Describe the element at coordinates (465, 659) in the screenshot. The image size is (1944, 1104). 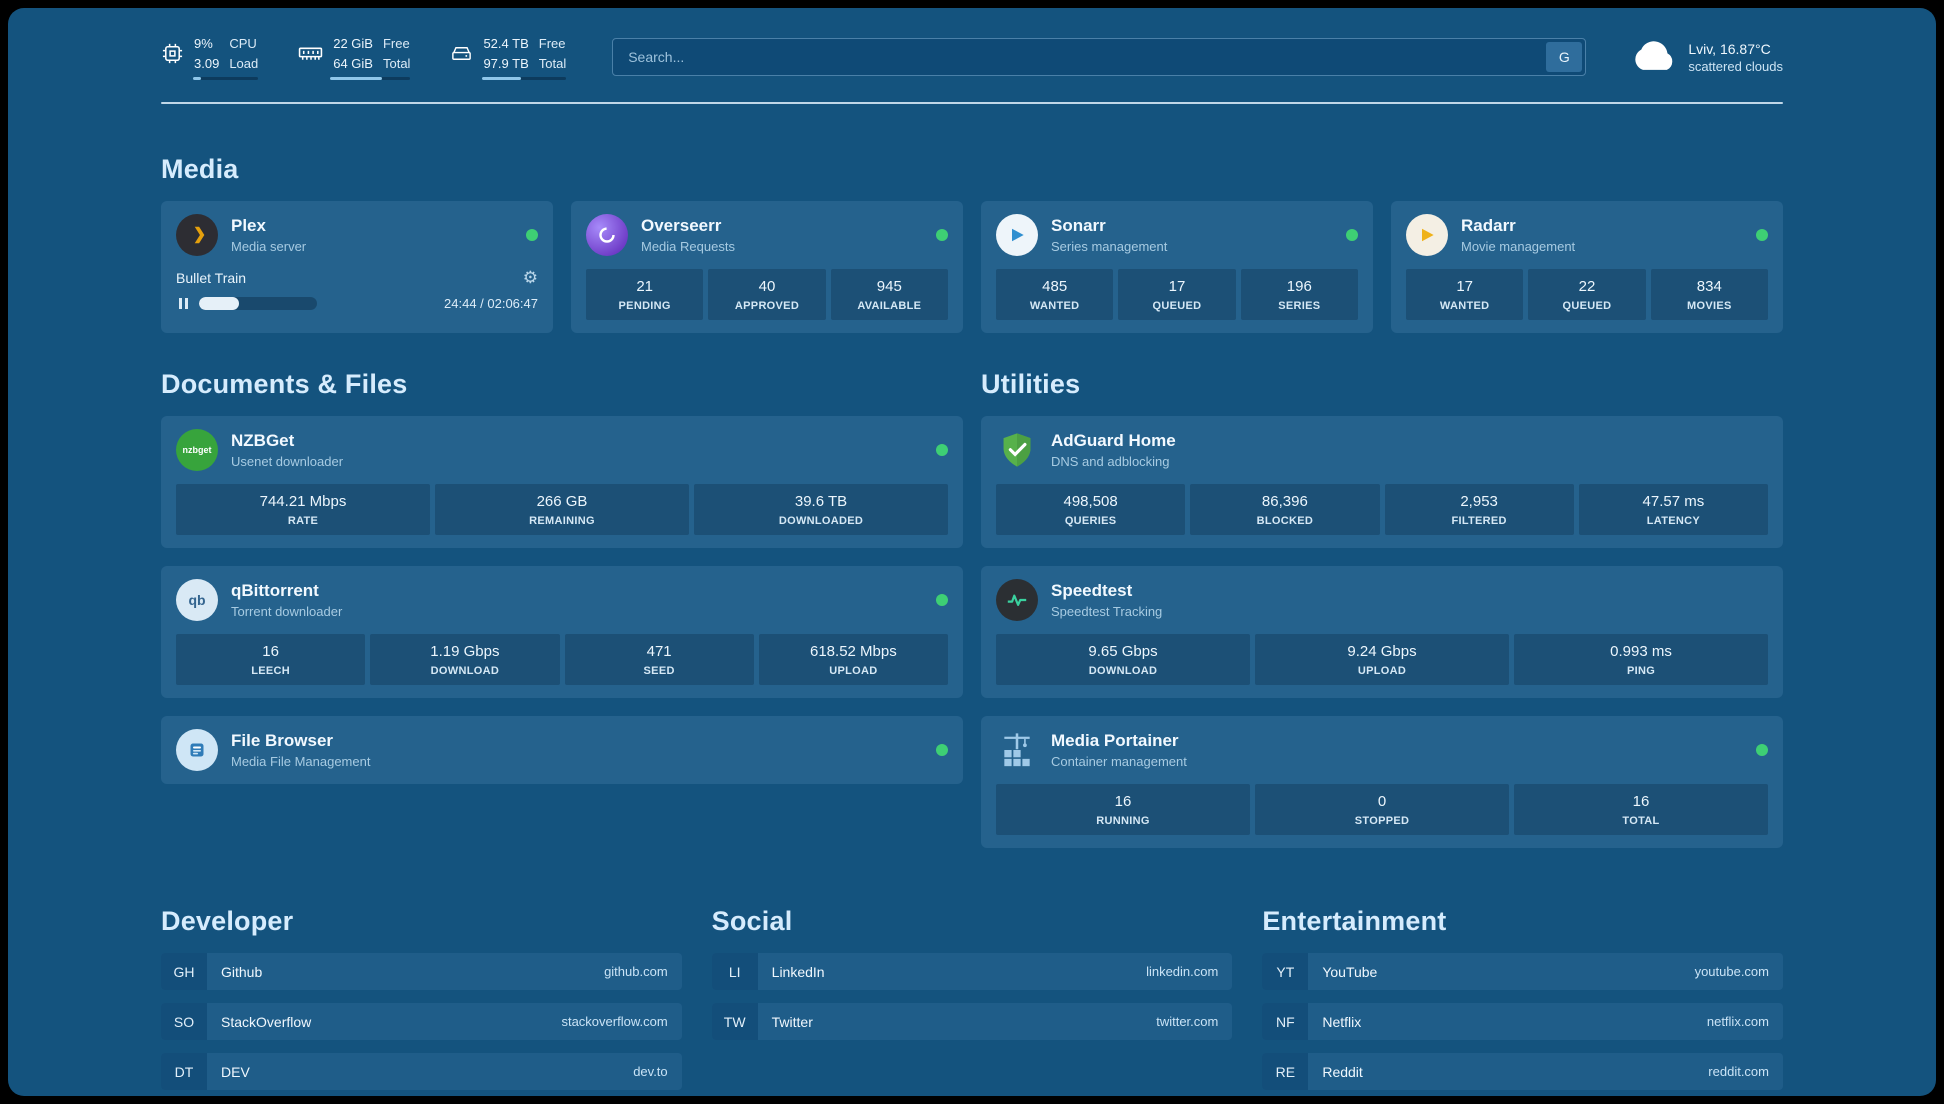
I see `stat-download: 1.19 Gbps DOWNLOAD` at that location.